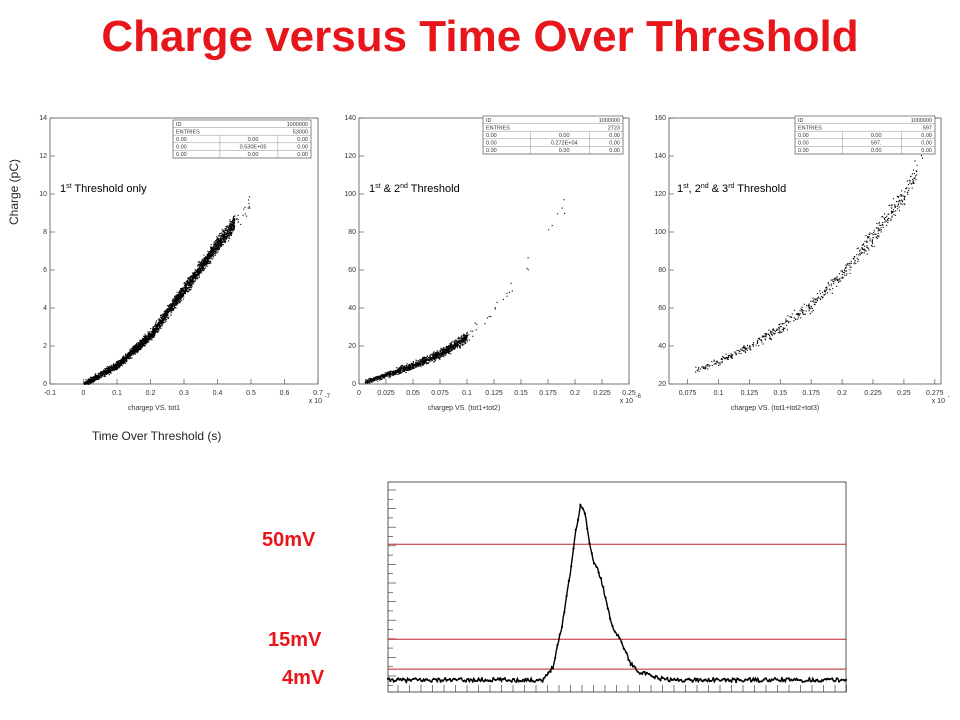 This screenshot has height=720, width=960. I want to click on stats-cell: 0.00, so click(803, 144).